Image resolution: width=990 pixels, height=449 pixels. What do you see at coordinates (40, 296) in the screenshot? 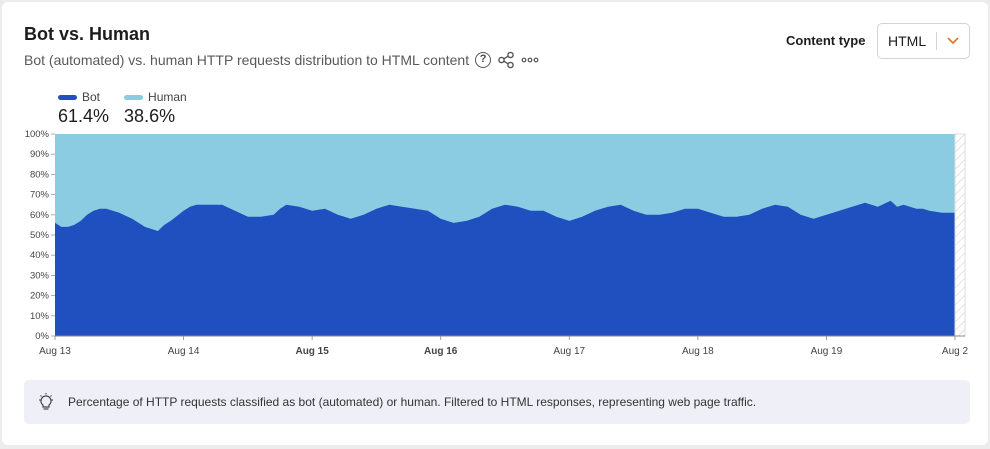
I see `y-tick-label: 20%` at bounding box center [40, 296].